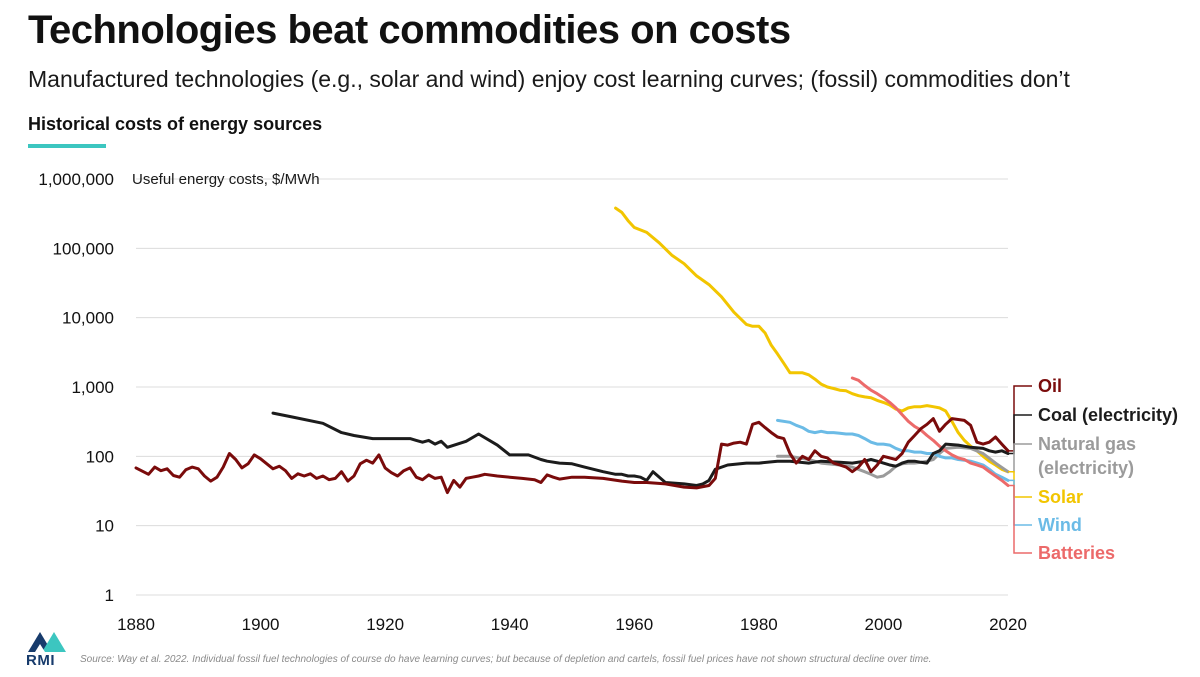 The height and width of the screenshot is (677, 1200). Describe the element at coordinates (83, 248) in the screenshot. I see `y-tick-label: 100,000` at that location.